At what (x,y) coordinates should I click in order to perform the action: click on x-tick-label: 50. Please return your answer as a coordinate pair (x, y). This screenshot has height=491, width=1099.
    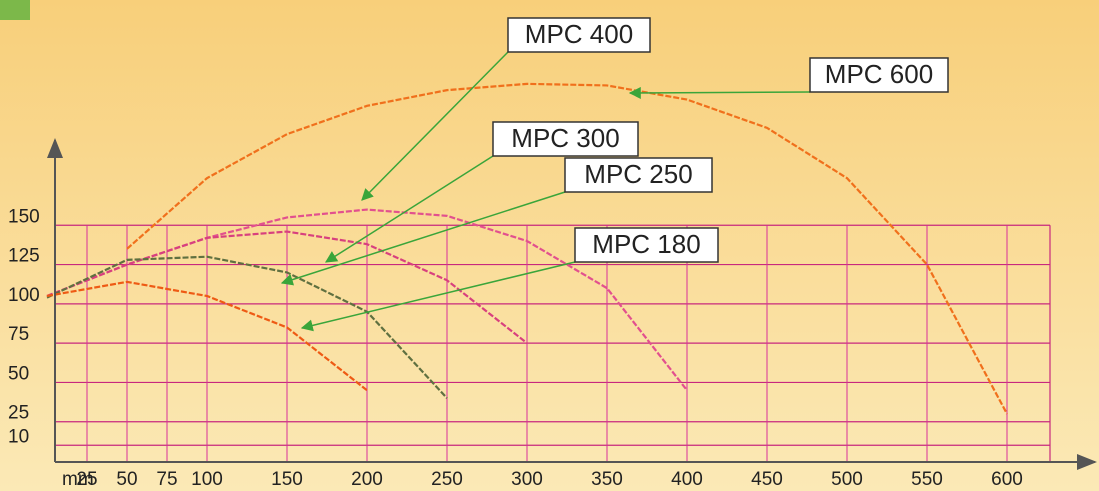
    Looking at the image, I should click on (126, 479).